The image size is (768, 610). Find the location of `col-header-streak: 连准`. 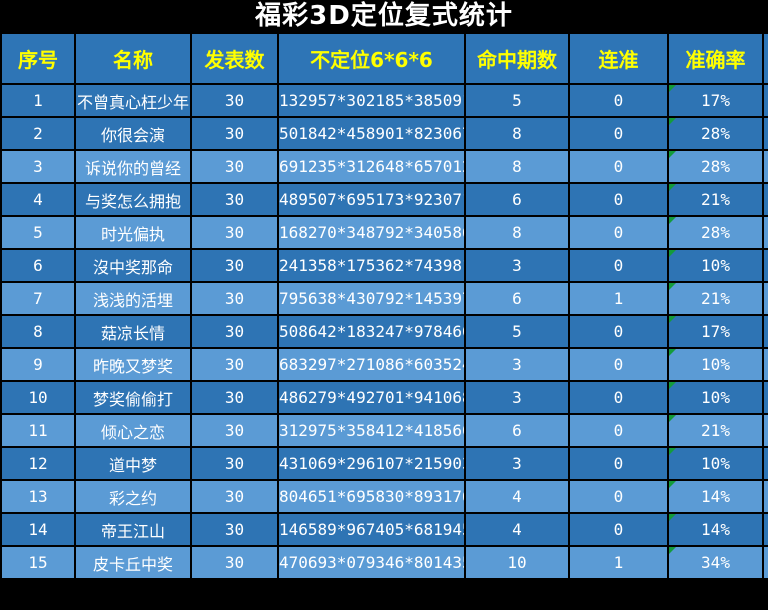

col-header-streak: 连准 is located at coordinates (618, 58).